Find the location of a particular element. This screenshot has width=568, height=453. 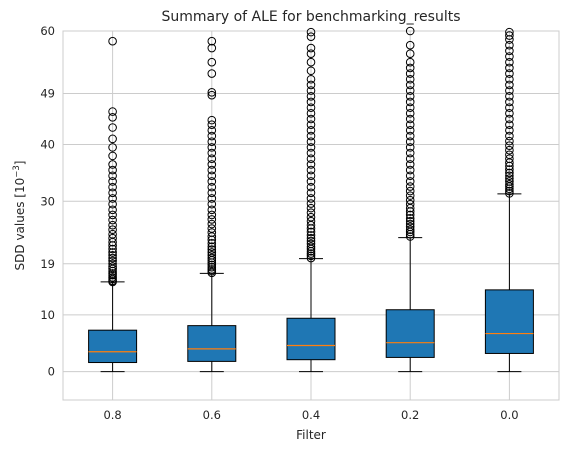

x-tick-label: 0.8 is located at coordinates (112, 415).